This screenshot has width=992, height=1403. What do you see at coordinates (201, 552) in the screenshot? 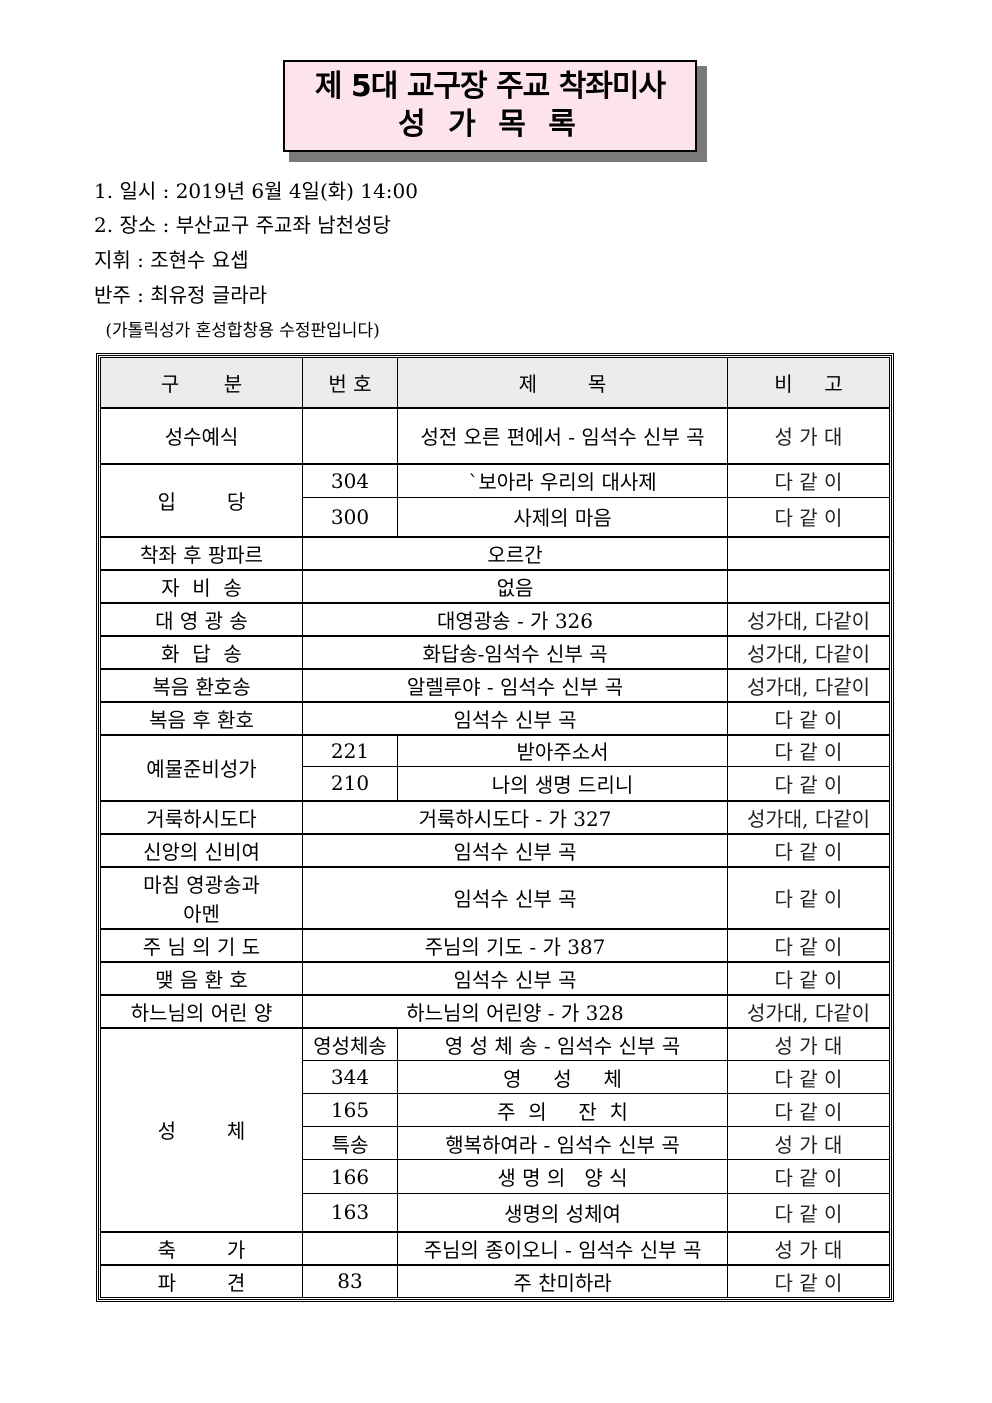
I see `section-cell: 착좌 후 팡파르` at bounding box center [201, 552].